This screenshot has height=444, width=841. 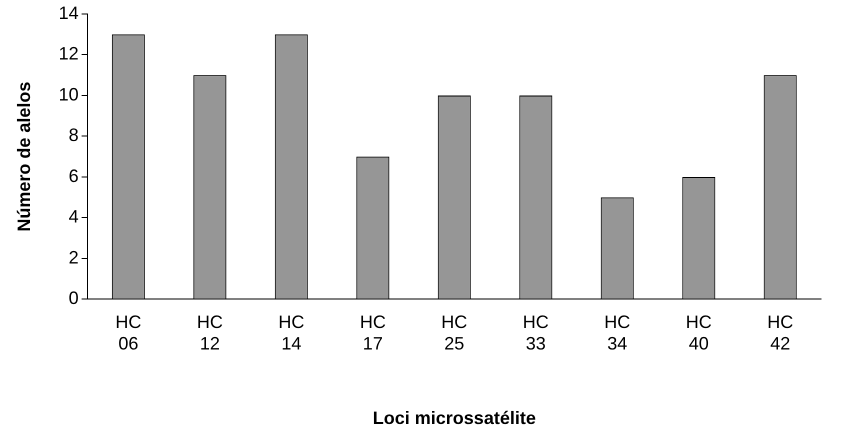 I want to click on y-tick-label: 6, so click(x=73, y=176).